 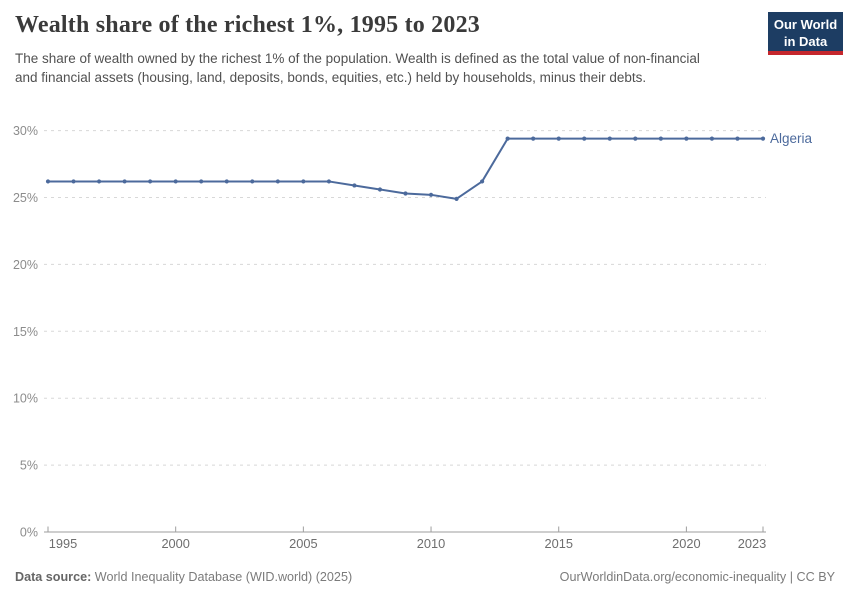 What do you see at coordinates (175, 543) in the screenshot?
I see `x-axis-label: 2000` at bounding box center [175, 543].